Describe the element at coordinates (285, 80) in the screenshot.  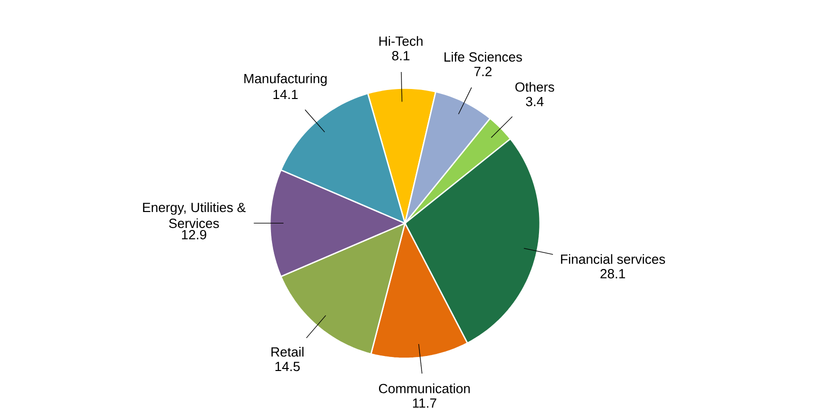
I see `slice-label: Manufacturing` at that location.